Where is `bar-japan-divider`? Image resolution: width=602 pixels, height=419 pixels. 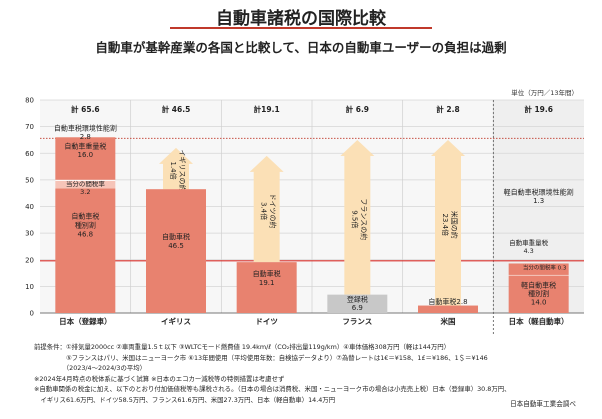 bar-japan-divider is located at coordinates (85, 180).